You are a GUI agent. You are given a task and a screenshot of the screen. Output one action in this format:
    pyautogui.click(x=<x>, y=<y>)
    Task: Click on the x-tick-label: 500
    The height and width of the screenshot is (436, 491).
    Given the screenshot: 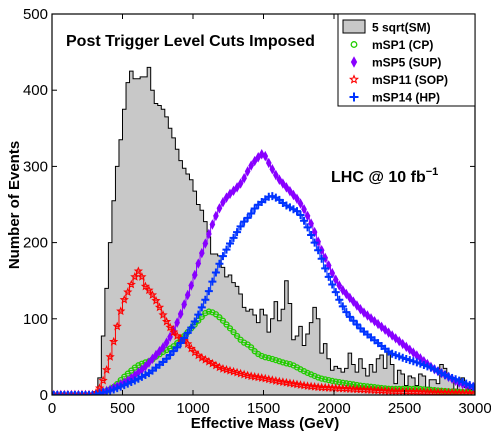 What is the action you would take?
    pyautogui.click(x=122, y=408)
    